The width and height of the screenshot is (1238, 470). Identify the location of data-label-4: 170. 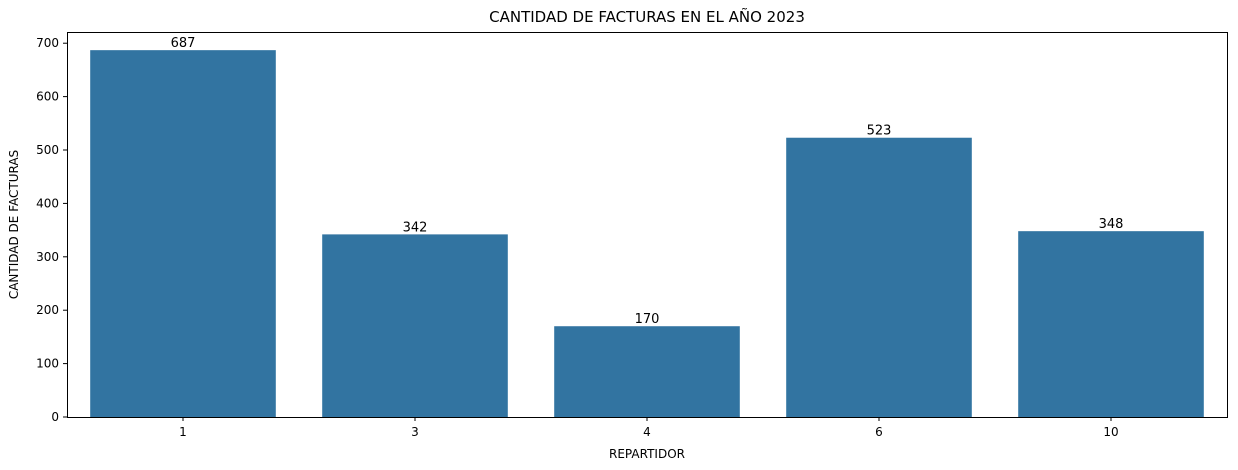
(647, 319).